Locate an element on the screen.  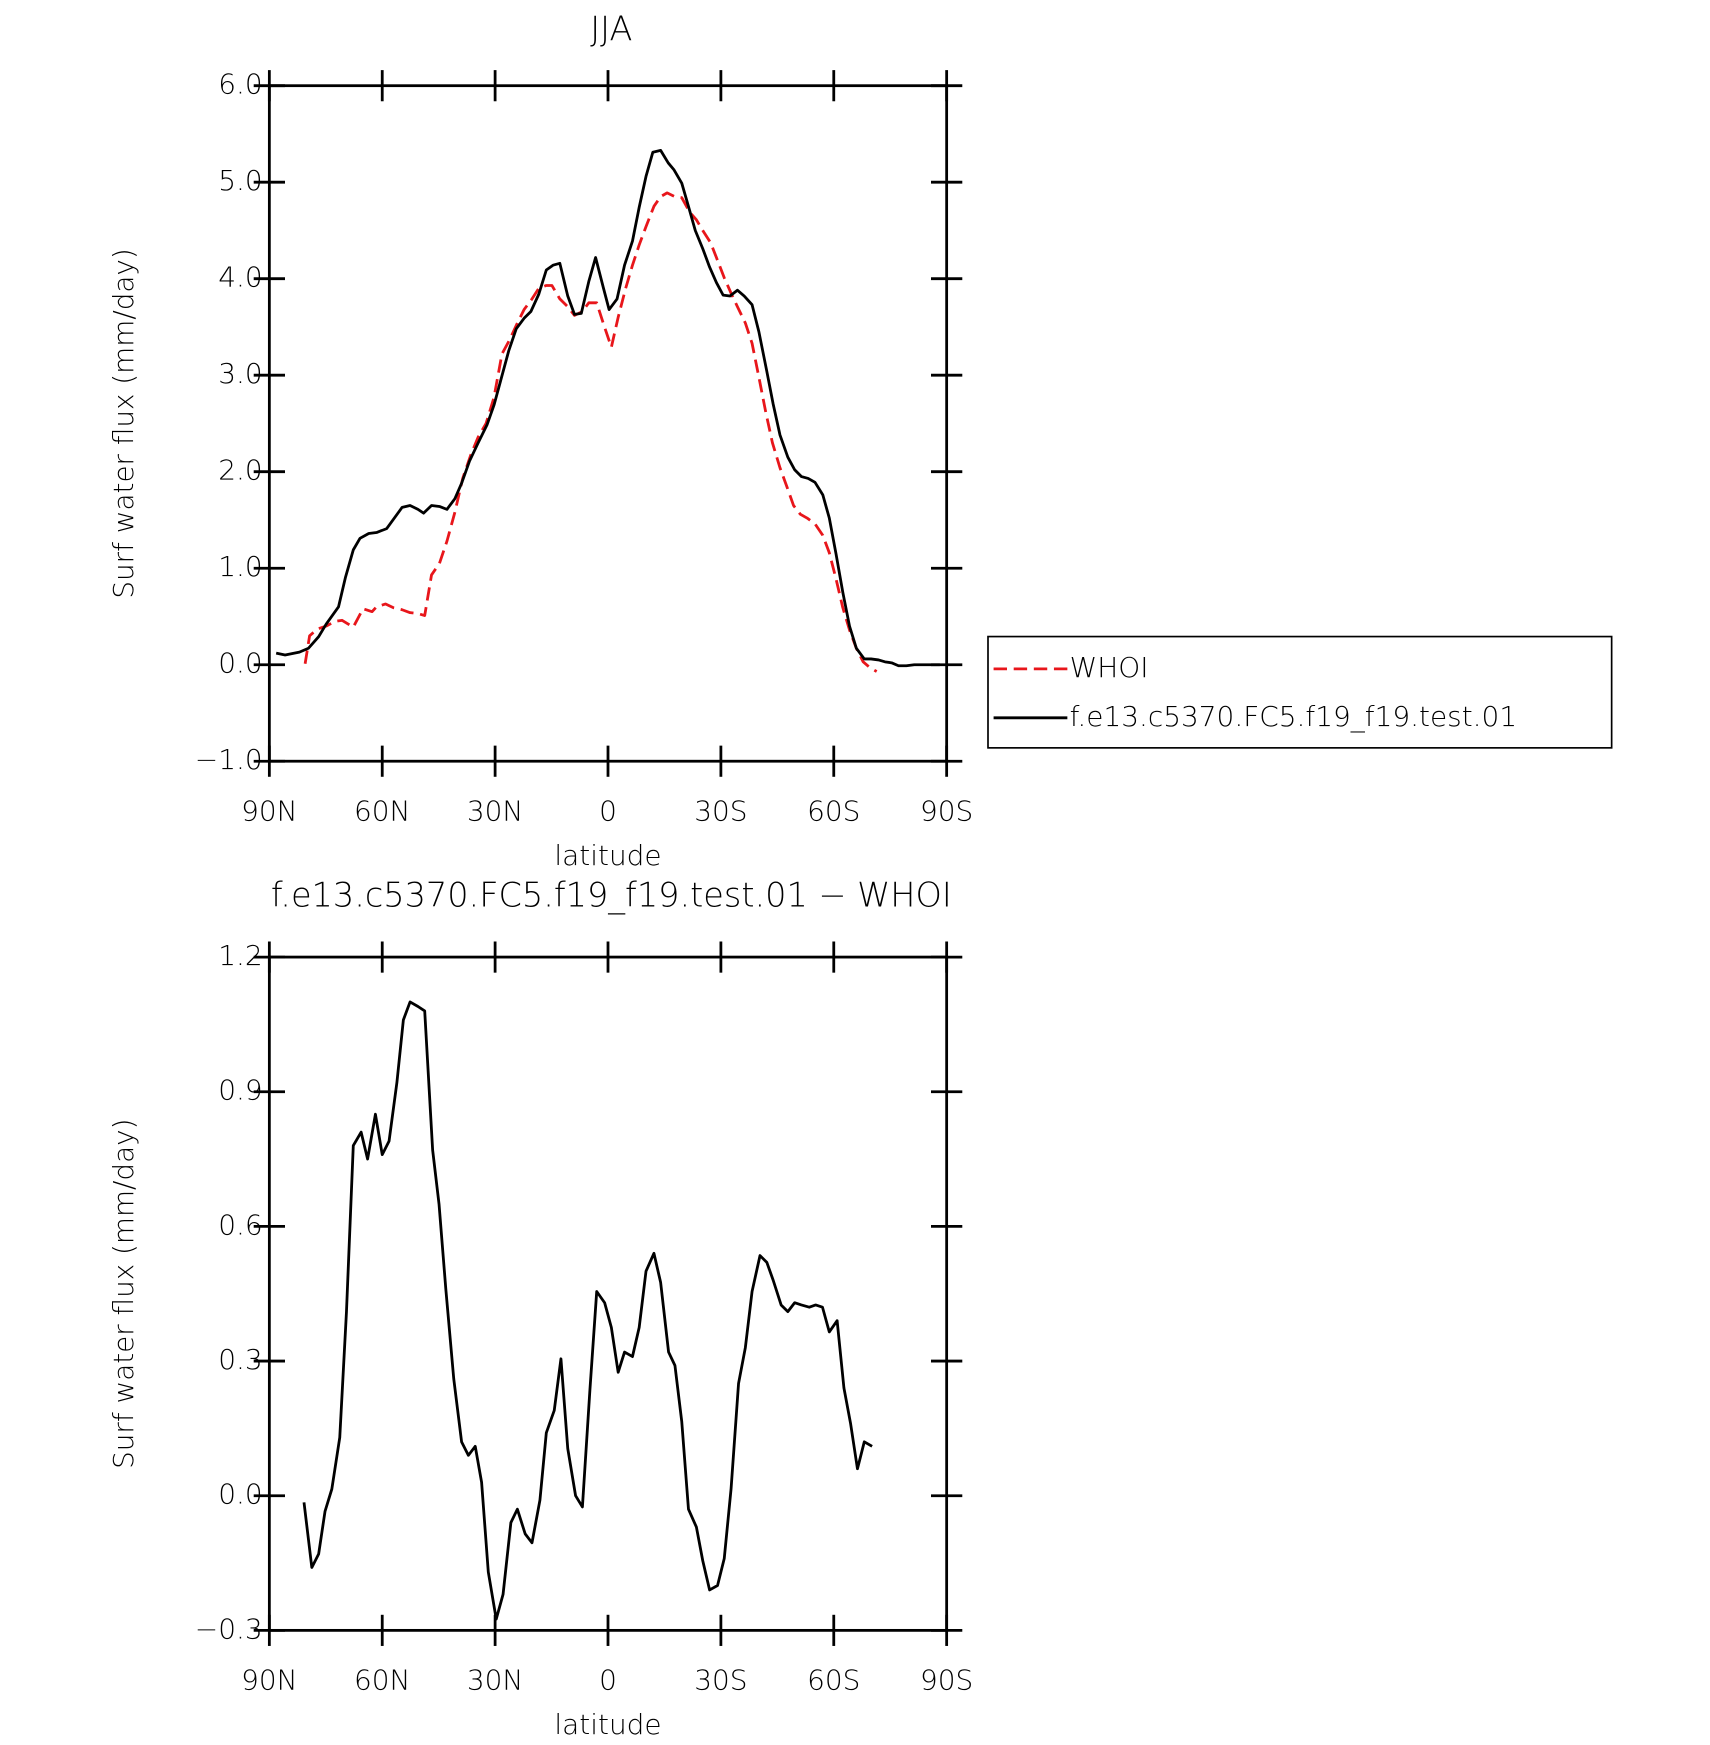
chart-title: JJA is located at coordinates (611, 29).